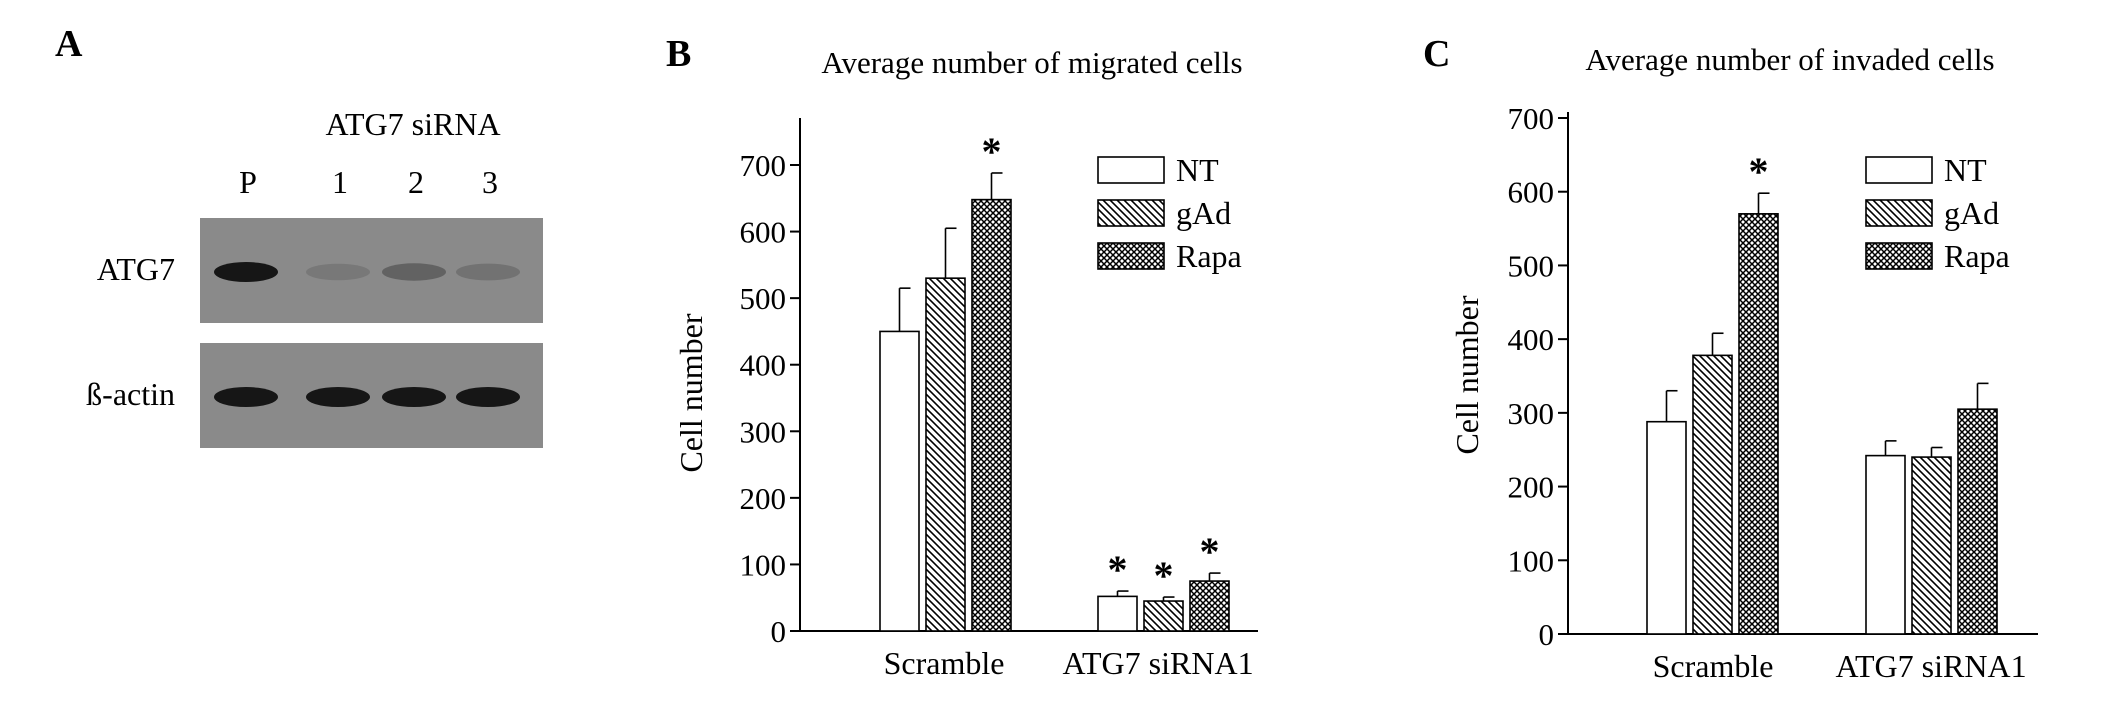 This screenshot has width=2126, height=701. I want to click on blot-group-label: ATG7 siRNA, so click(412, 124).